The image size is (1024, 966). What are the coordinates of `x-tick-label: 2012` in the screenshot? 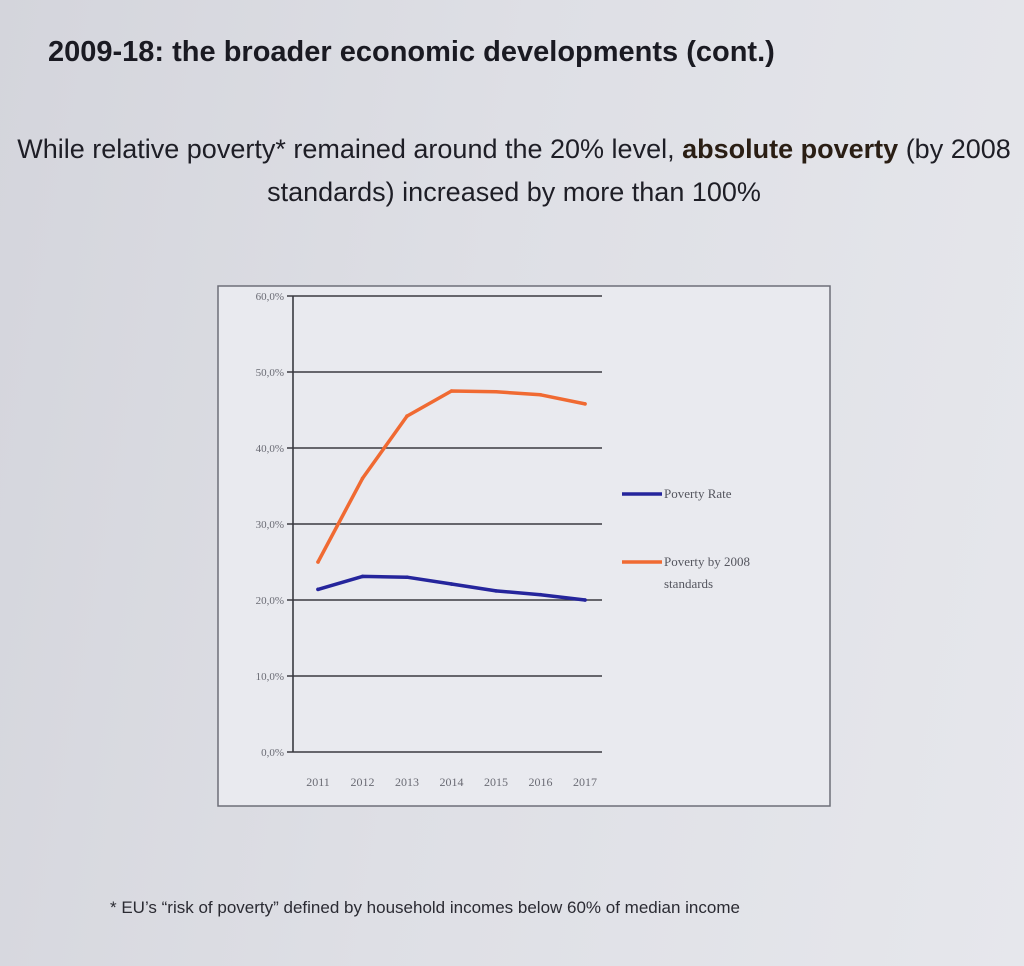 It's located at (363, 782).